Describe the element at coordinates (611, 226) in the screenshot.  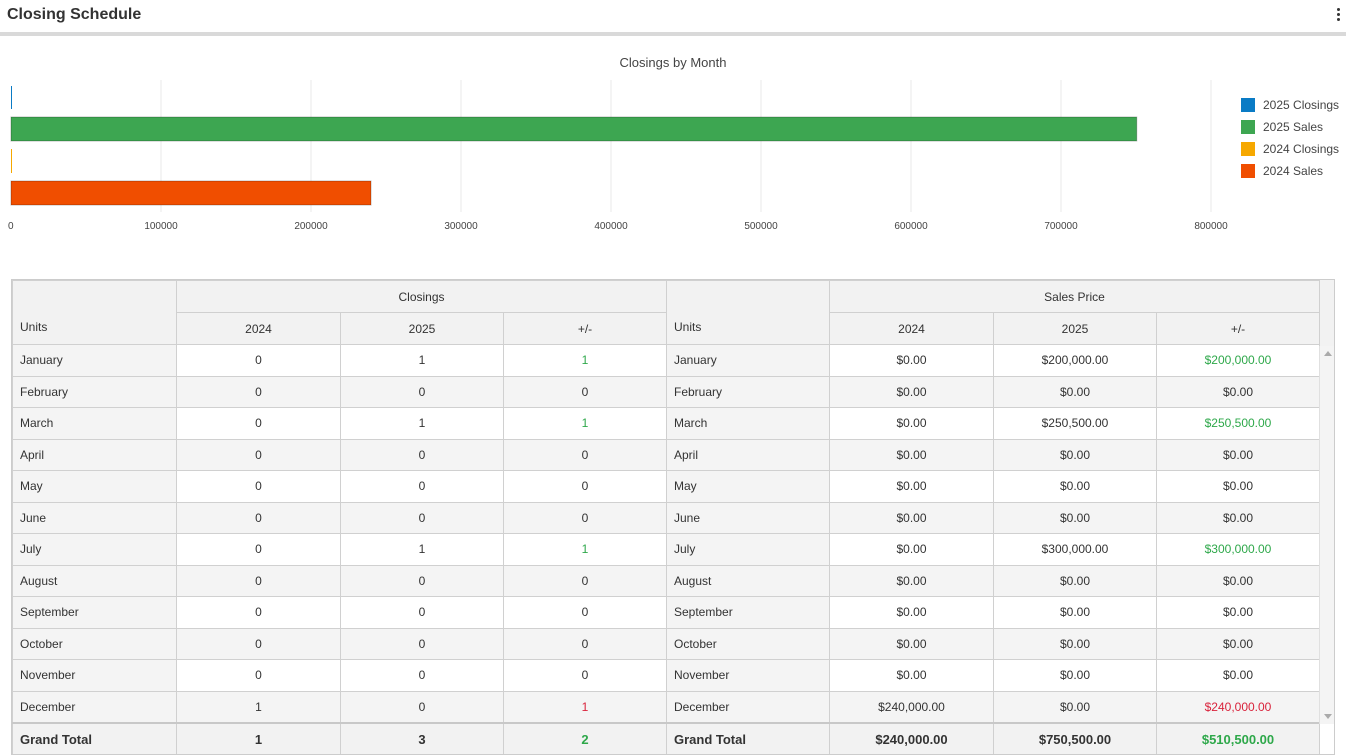
I see `x-tick-label: 400000` at that location.